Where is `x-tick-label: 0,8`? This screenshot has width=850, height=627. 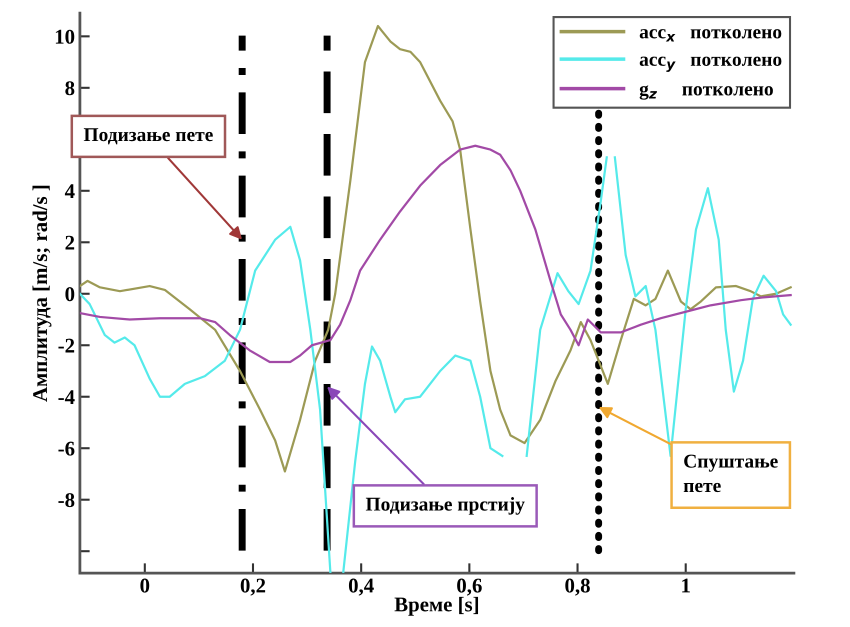 x-tick-label: 0,8 is located at coordinates (577, 587).